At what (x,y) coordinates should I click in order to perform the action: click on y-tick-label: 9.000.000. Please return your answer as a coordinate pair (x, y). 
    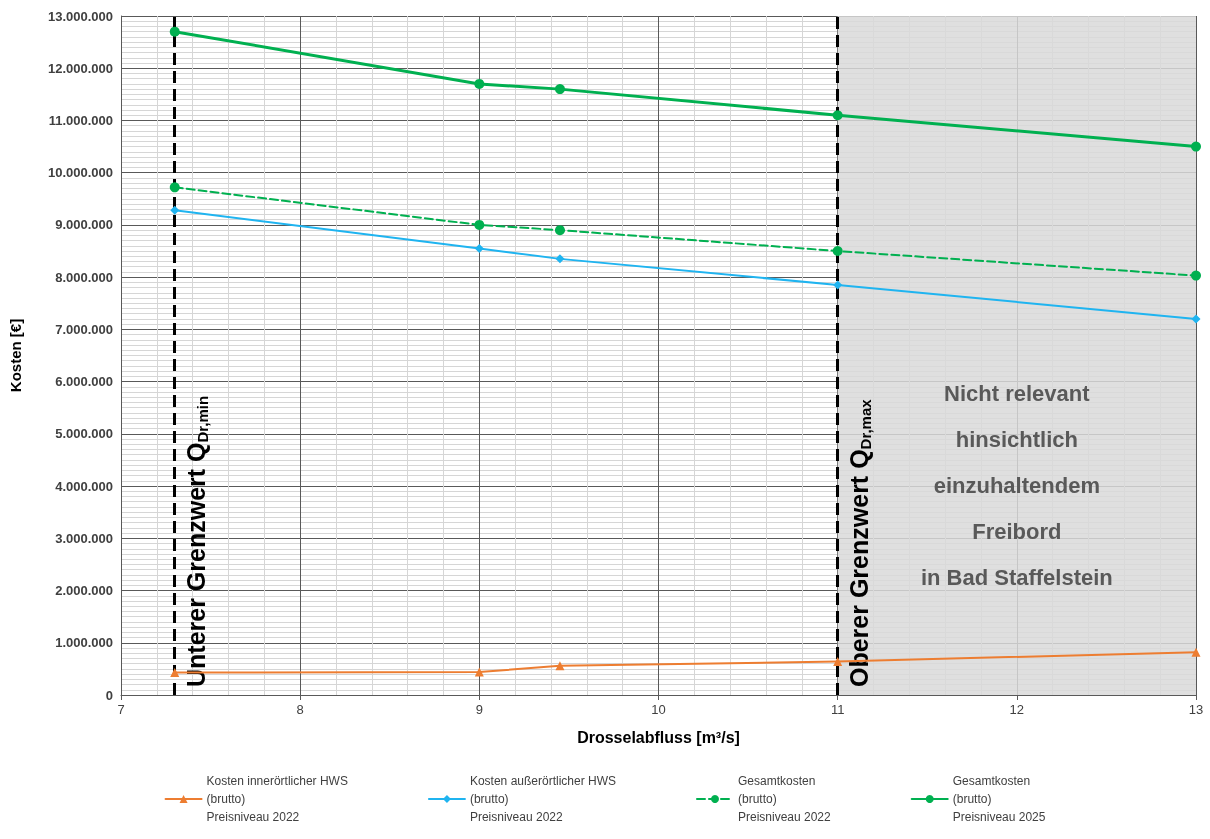
    Looking at the image, I should click on (84, 225).